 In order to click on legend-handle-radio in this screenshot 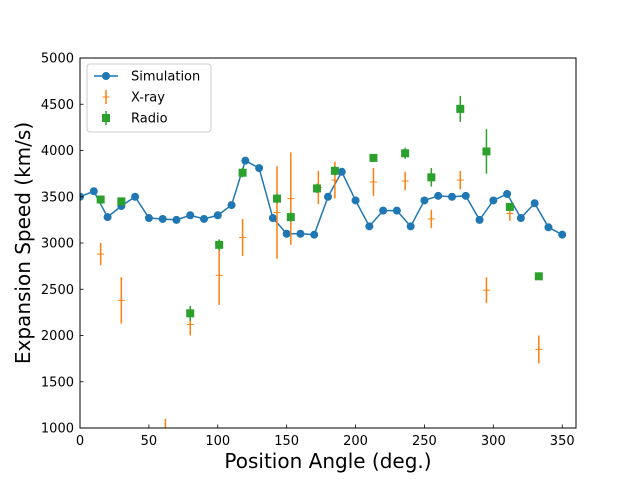, I will do `click(106, 118)`.